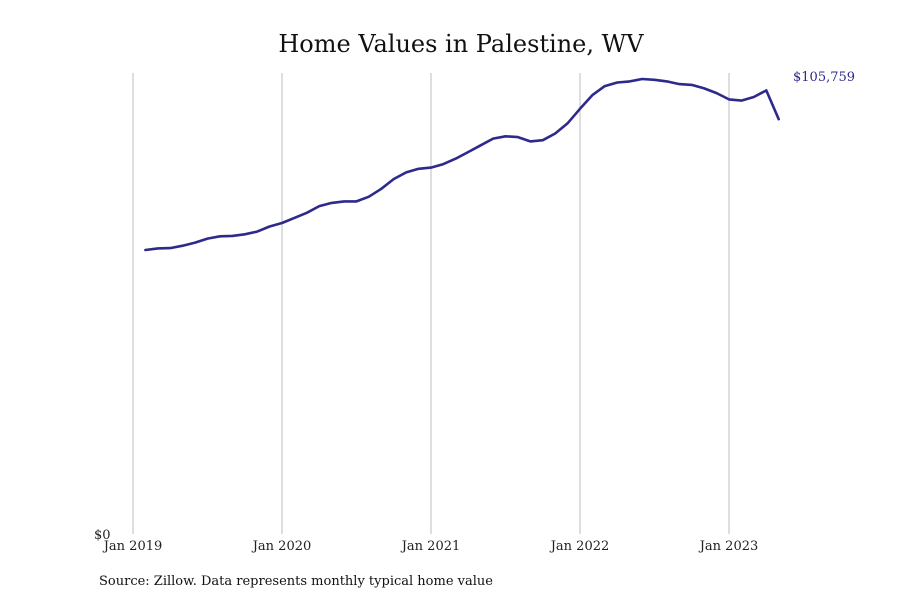 The height and width of the screenshot is (600, 900). What do you see at coordinates (728, 546) in the screenshot?
I see `x-tick-label-2023: Jan 2023` at bounding box center [728, 546].